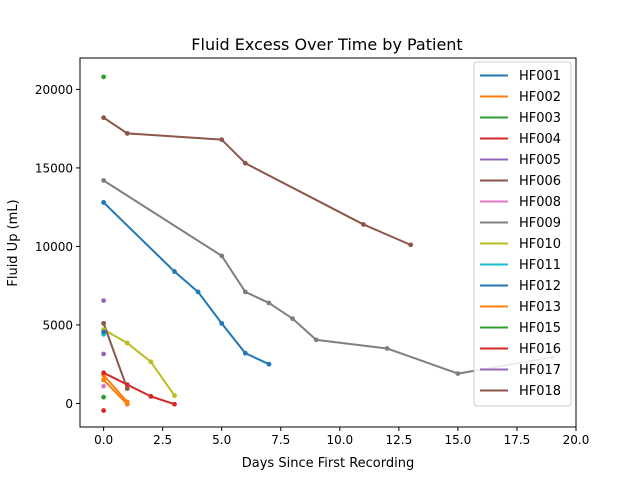 The height and width of the screenshot is (480, 640). Describe the element at coordinates (328, 463) in the screenshot. I see `x-axis-label: Days Since First Recording` at that location.